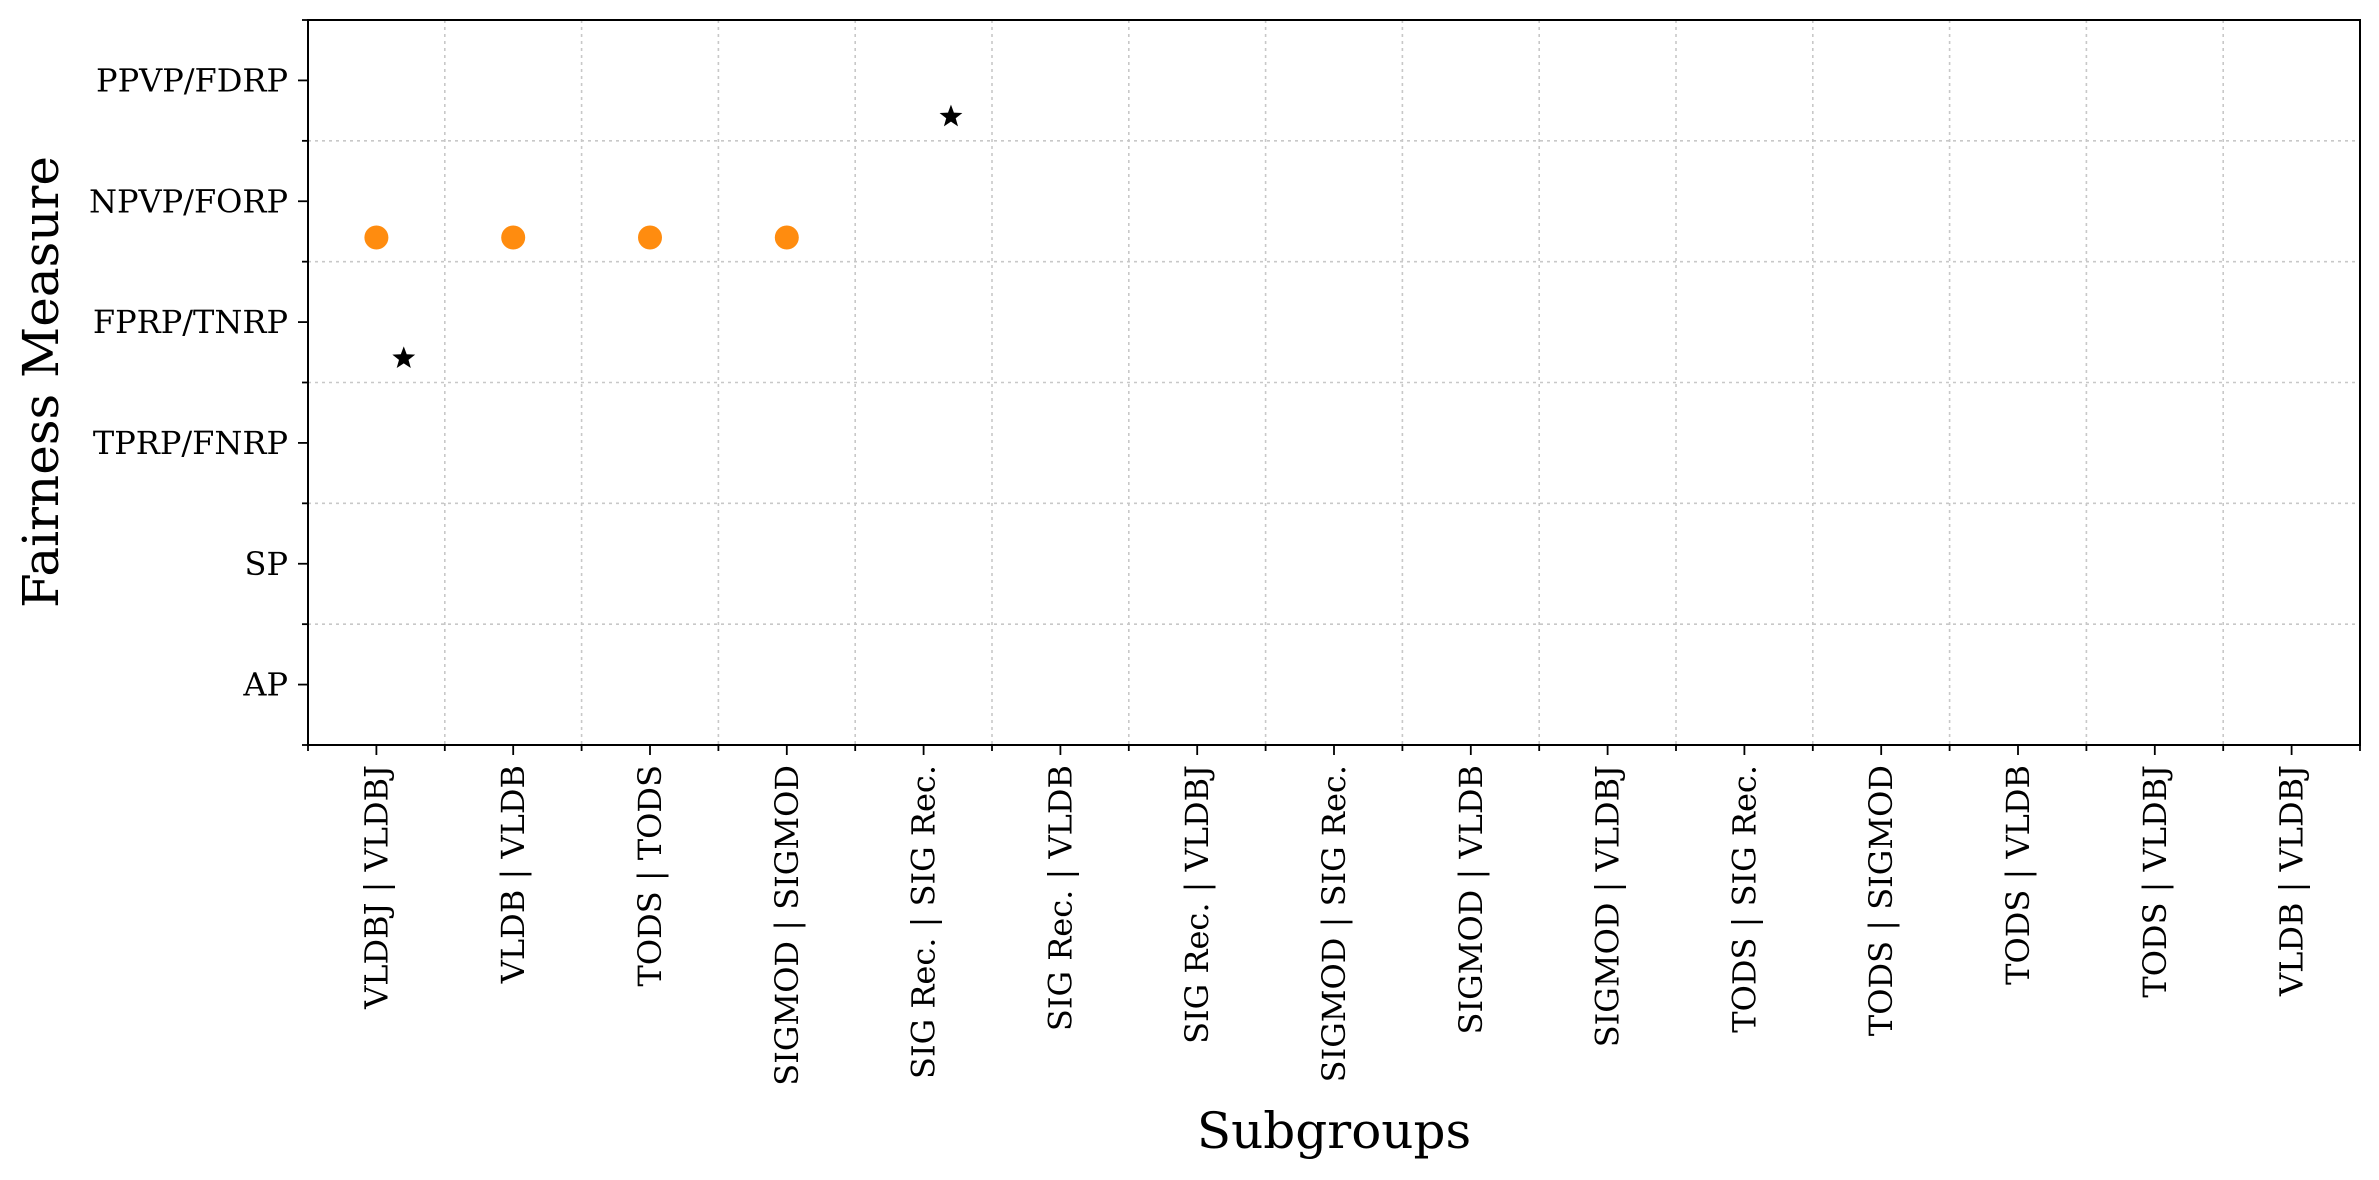 The width and height of the screenshot is (2379, 1180). Describe the element at coordinates (192, 80) in the screenshot. I see `y-tick-label: PPVP/FDRP` at that location.